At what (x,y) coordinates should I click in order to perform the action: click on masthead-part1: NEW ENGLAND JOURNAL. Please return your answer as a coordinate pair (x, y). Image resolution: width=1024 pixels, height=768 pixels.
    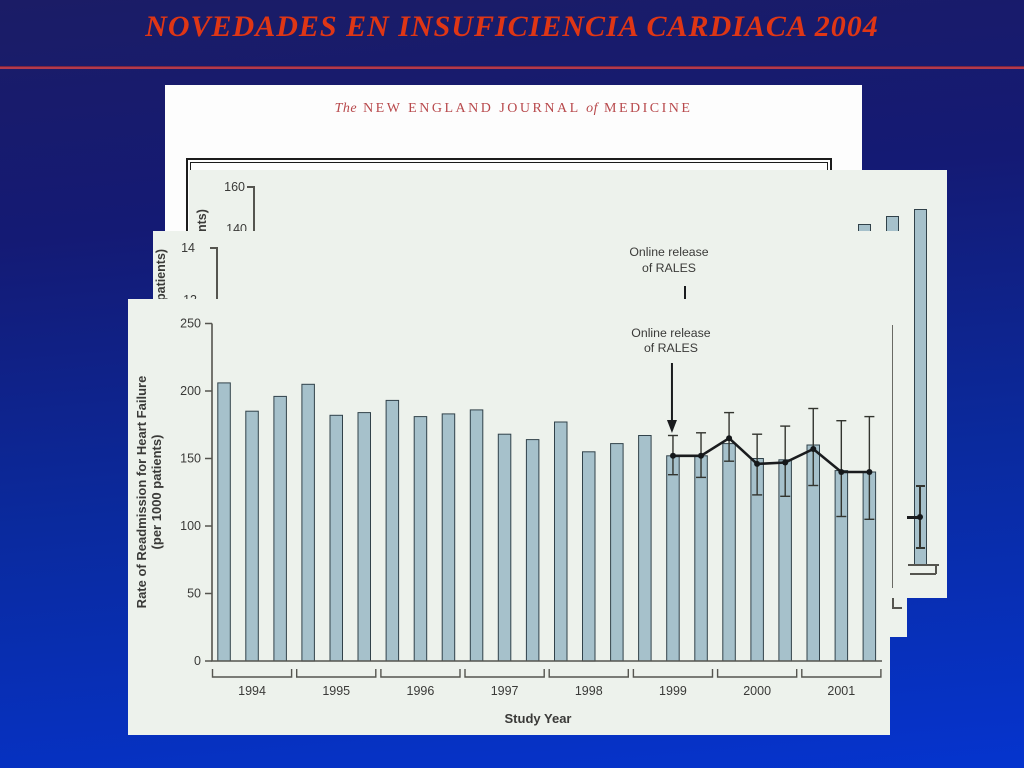
    Looking at the image, I should click on (472, 108).